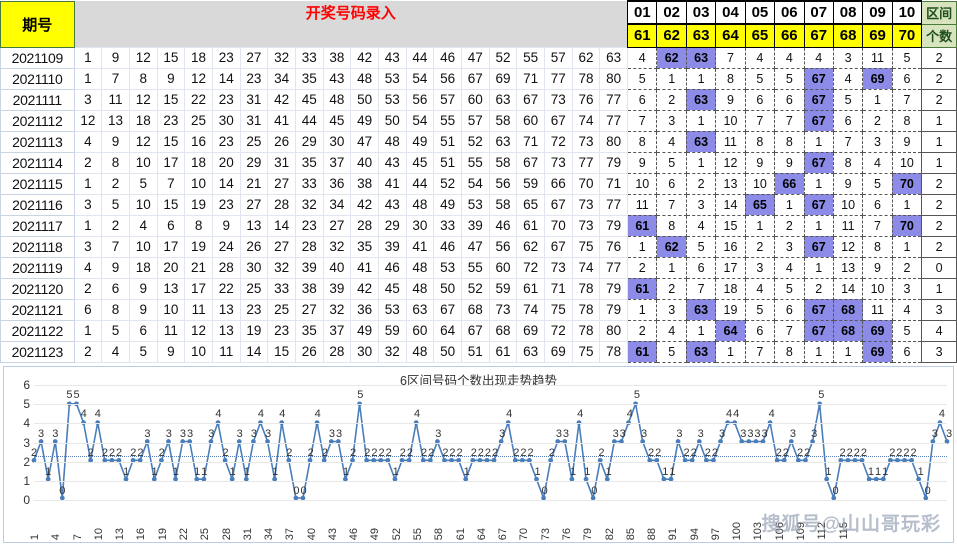 The width and height of the screenshot is (957, 545). Describe the element at coordinates (447, 351) in the screenshot. I see `draw-number-cell: 50` at that location.